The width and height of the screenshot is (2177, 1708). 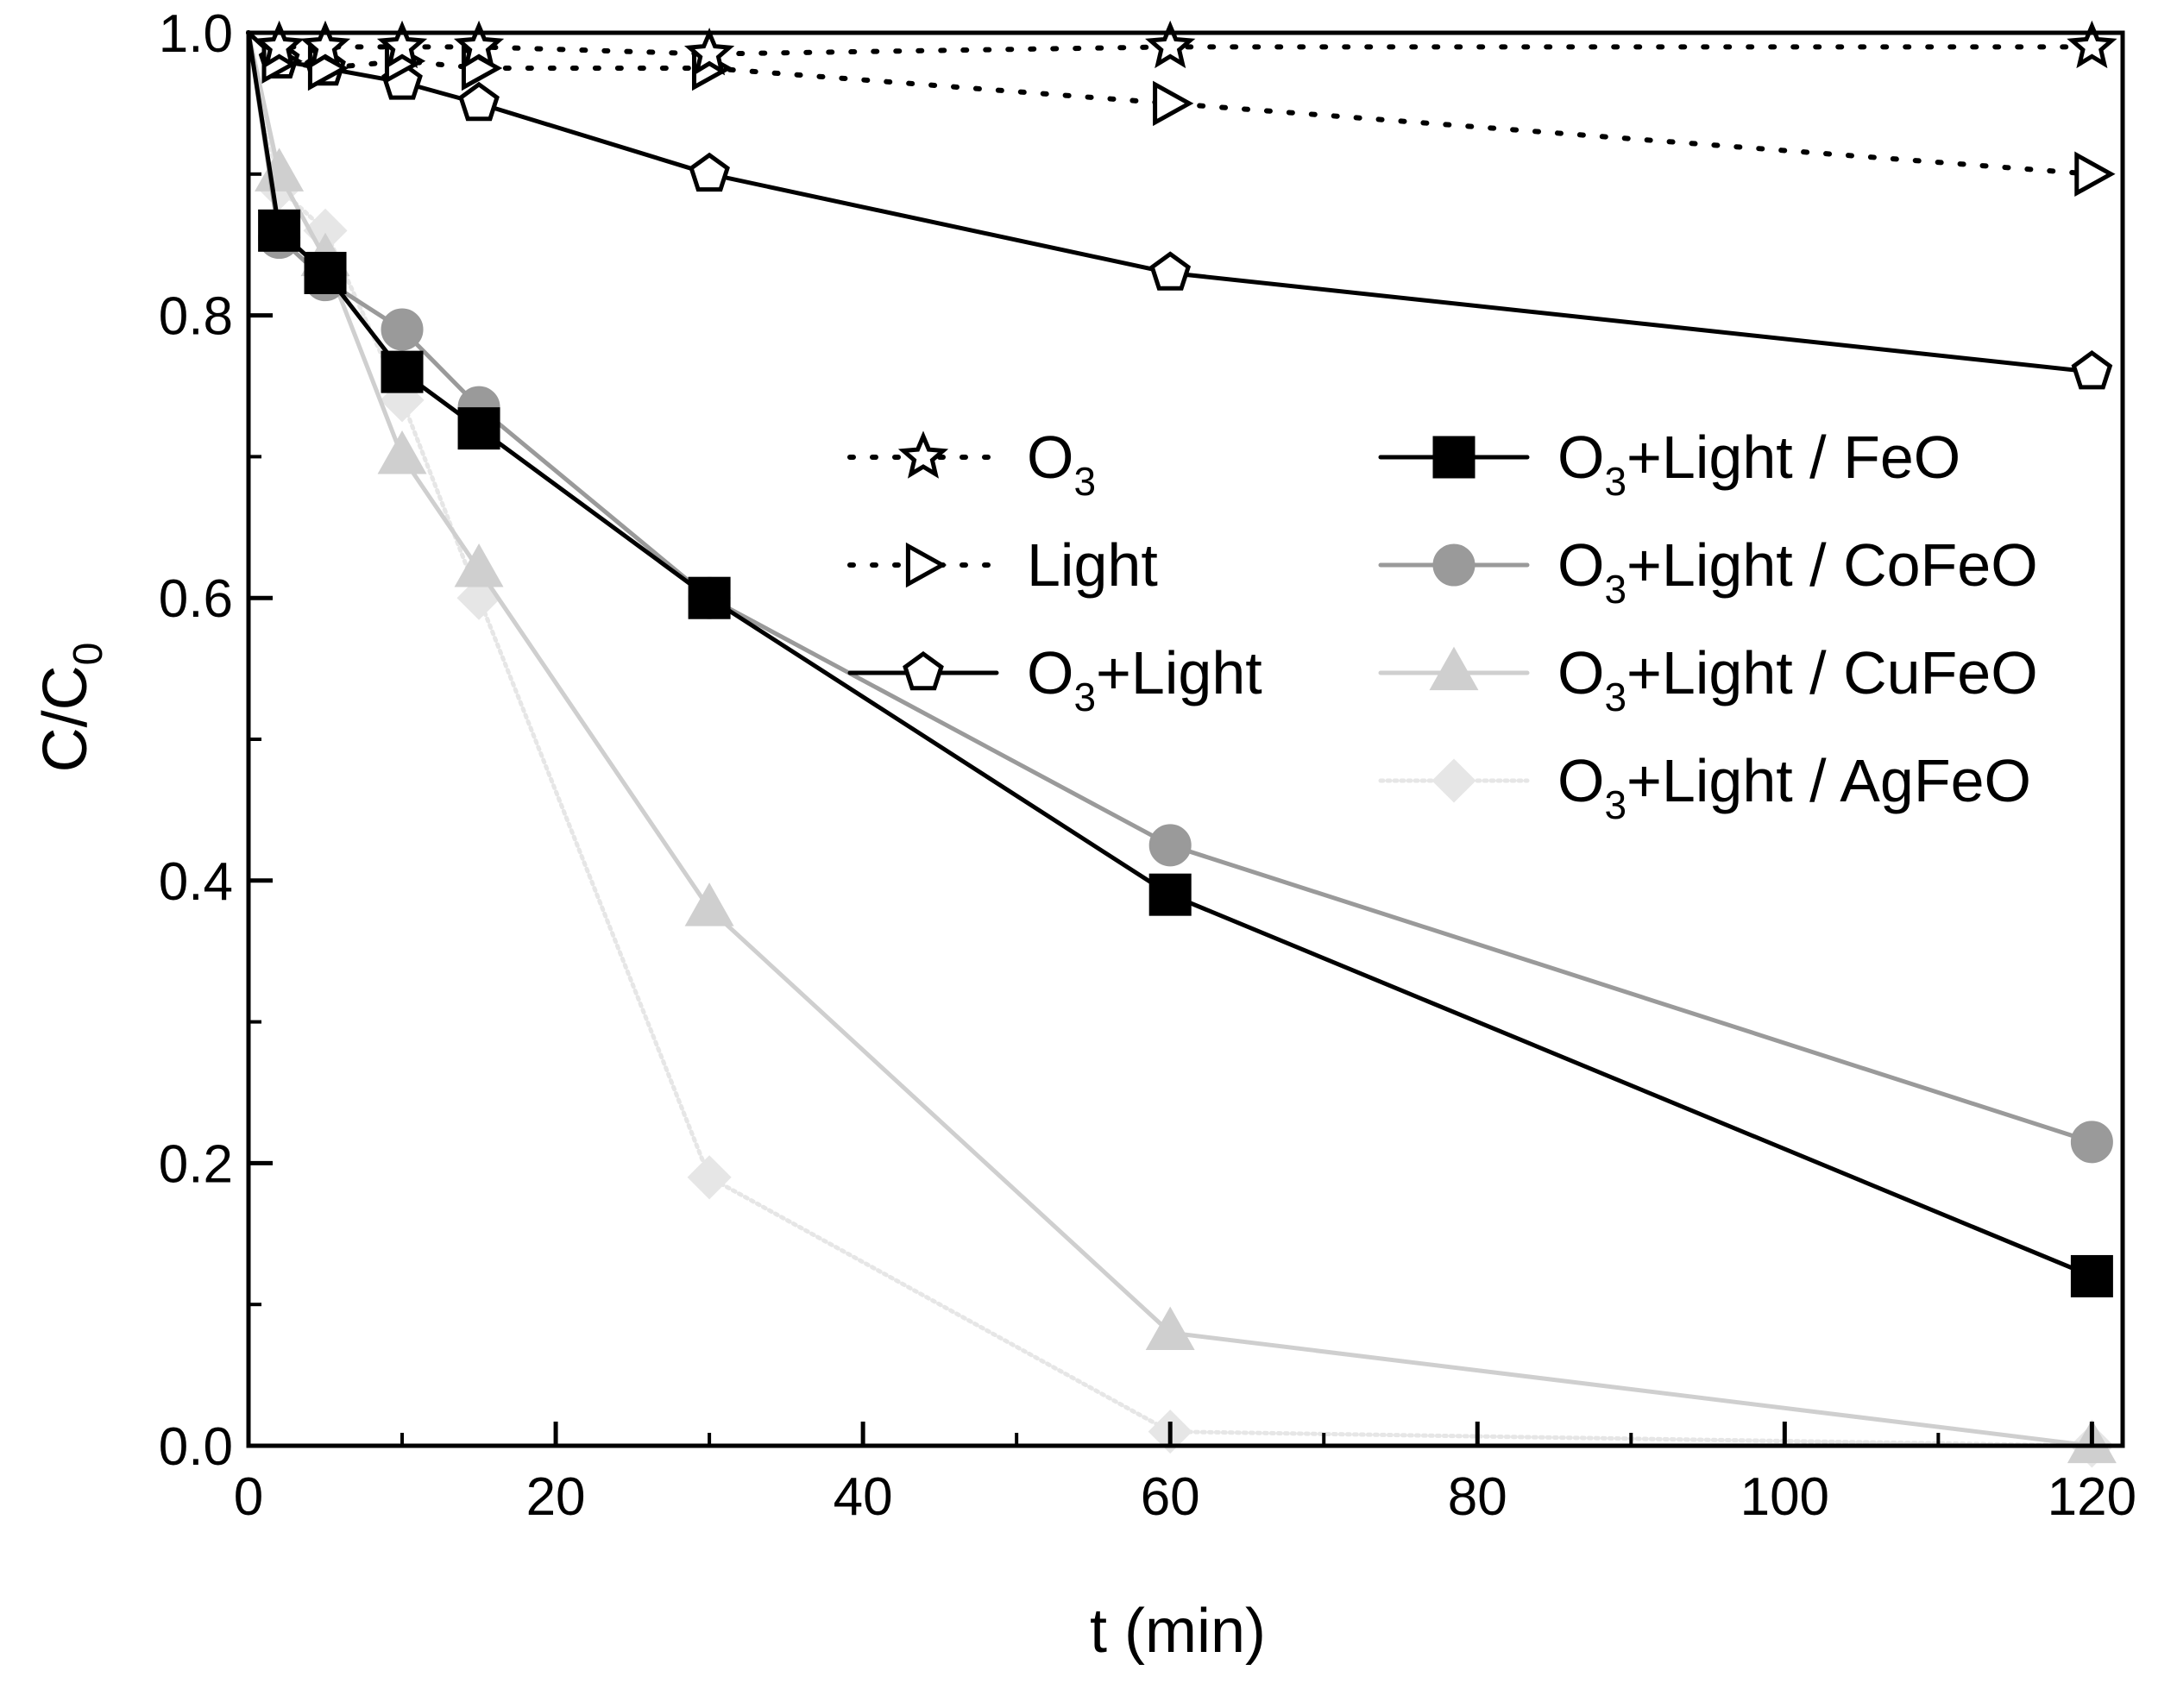 I want to click on legend-item-o3-light: O3+Light, so click(x=1054, y=679).